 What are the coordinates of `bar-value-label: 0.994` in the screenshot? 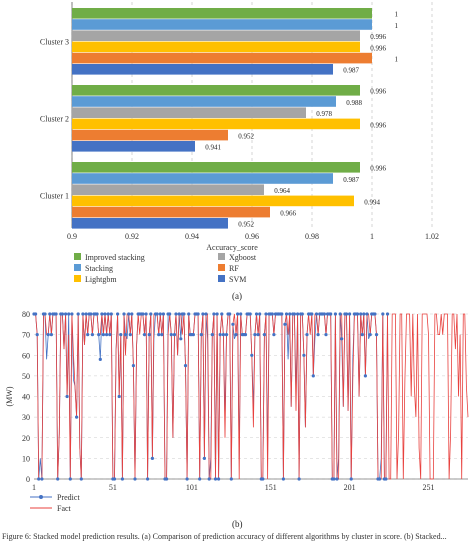 It's located at (372, 202).